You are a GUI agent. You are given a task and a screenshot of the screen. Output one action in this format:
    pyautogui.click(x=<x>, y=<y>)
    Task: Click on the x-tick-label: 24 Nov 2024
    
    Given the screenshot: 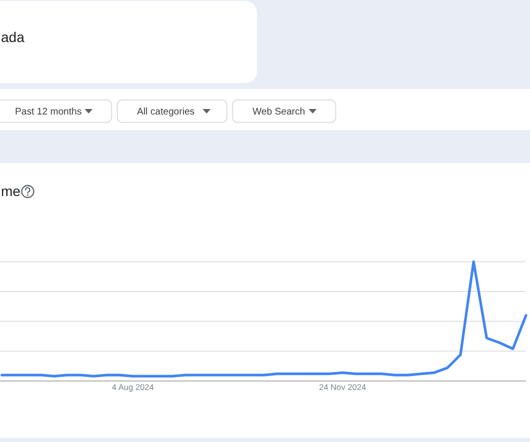 What is the action you would take?
    pyautogui.click(x=342, y=387)
    